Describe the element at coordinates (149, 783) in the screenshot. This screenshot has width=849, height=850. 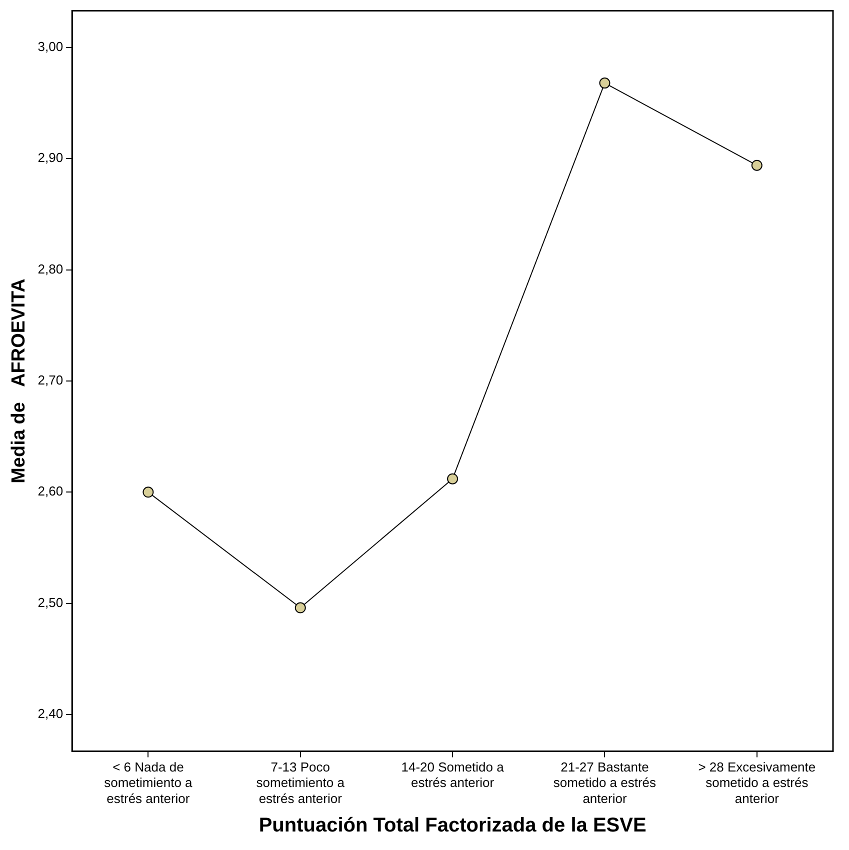
I see `x-tick-label: < 6 Nada de sometimiento a estrés anterior` at that location.